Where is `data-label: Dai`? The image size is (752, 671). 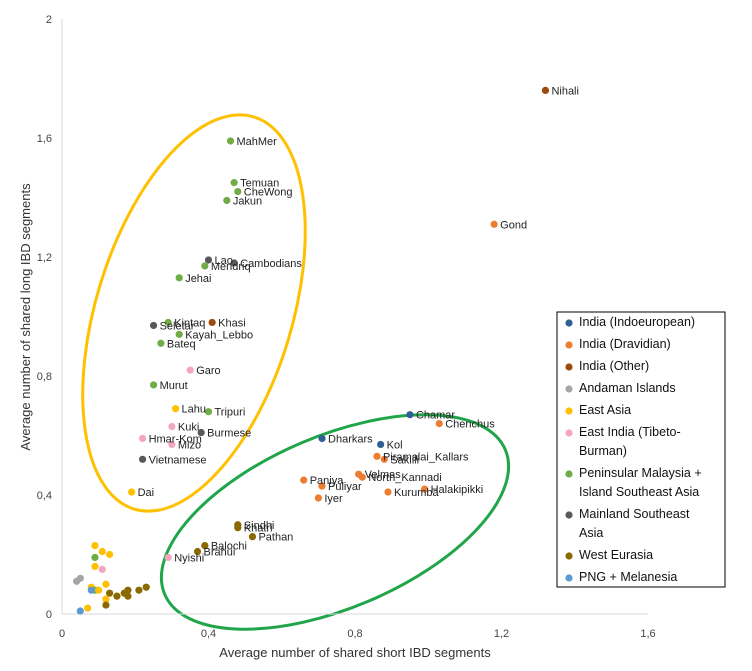 data-label: Dai is located at coordinates (146, 493).